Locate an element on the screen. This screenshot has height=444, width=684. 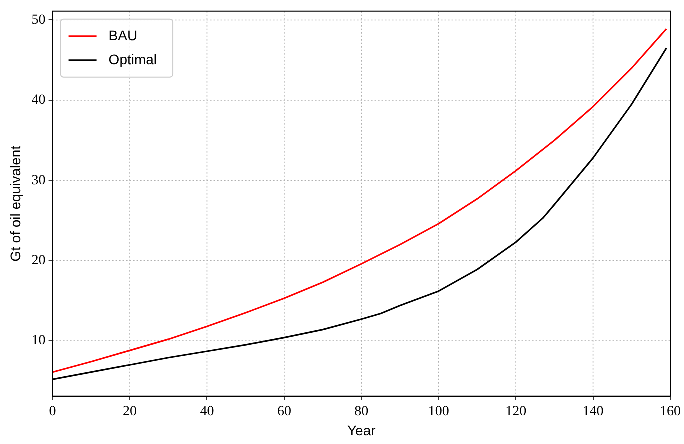
legend-label: BAU is located at coordinates (123, 35).